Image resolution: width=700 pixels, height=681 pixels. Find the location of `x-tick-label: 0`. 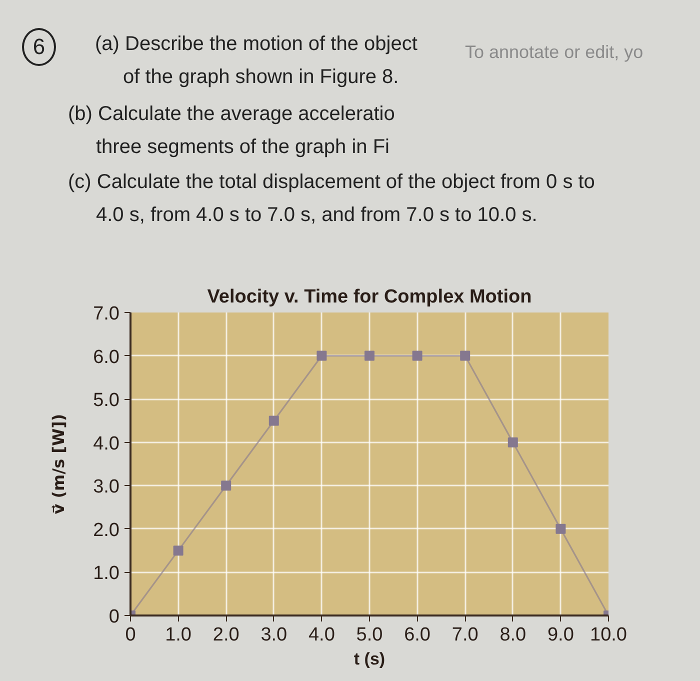

x-tick-label: 0 is located at coordinates (130, 635).